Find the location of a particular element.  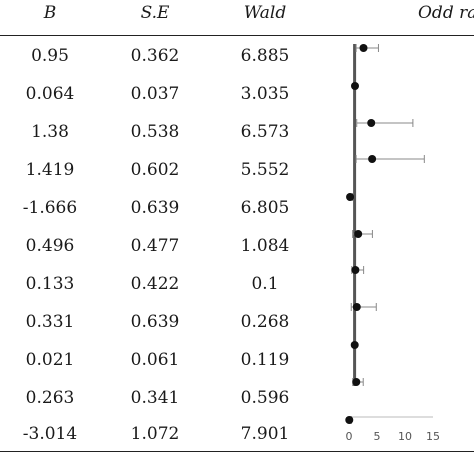

table-cell-b: 0.133 is located at coordinates (50, 284).